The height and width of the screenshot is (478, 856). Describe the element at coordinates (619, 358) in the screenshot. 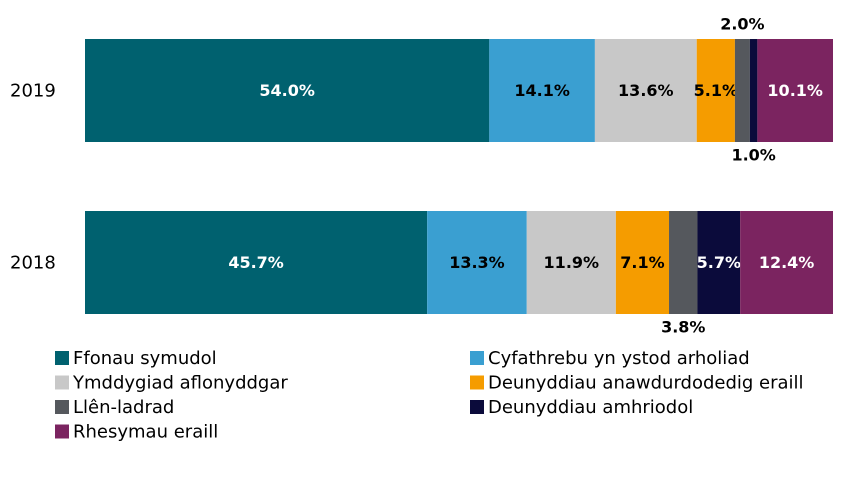

I see `legend-label: Cyfathrebu yn ystod arholiad` at that location.